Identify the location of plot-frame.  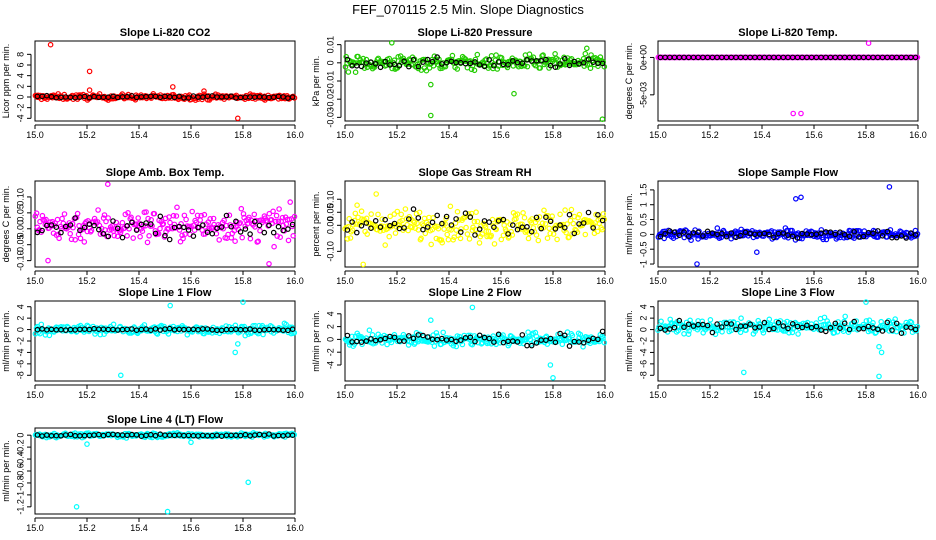
(165, 471).